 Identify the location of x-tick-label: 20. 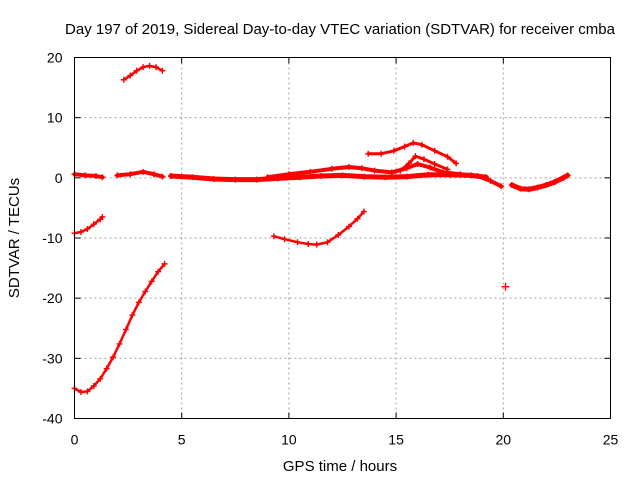
(504, 440).